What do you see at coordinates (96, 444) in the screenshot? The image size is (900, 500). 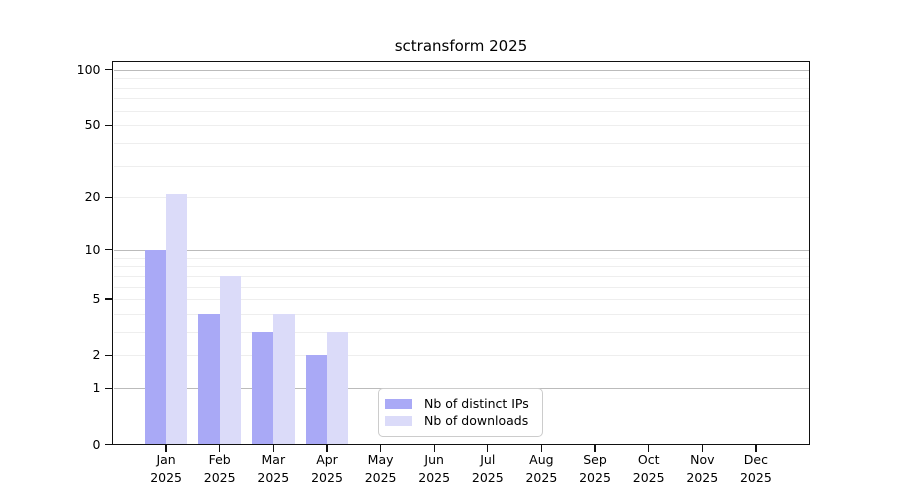 I see `y-tick-label: 0` at bounding box center [96, 444].